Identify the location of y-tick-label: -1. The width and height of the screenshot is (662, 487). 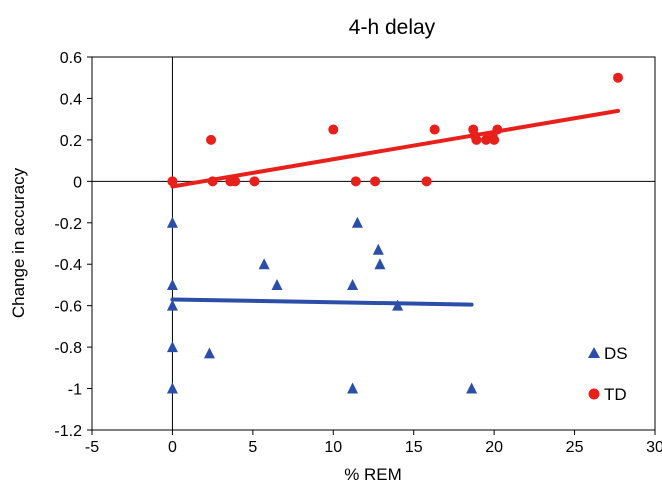
(75, 390).